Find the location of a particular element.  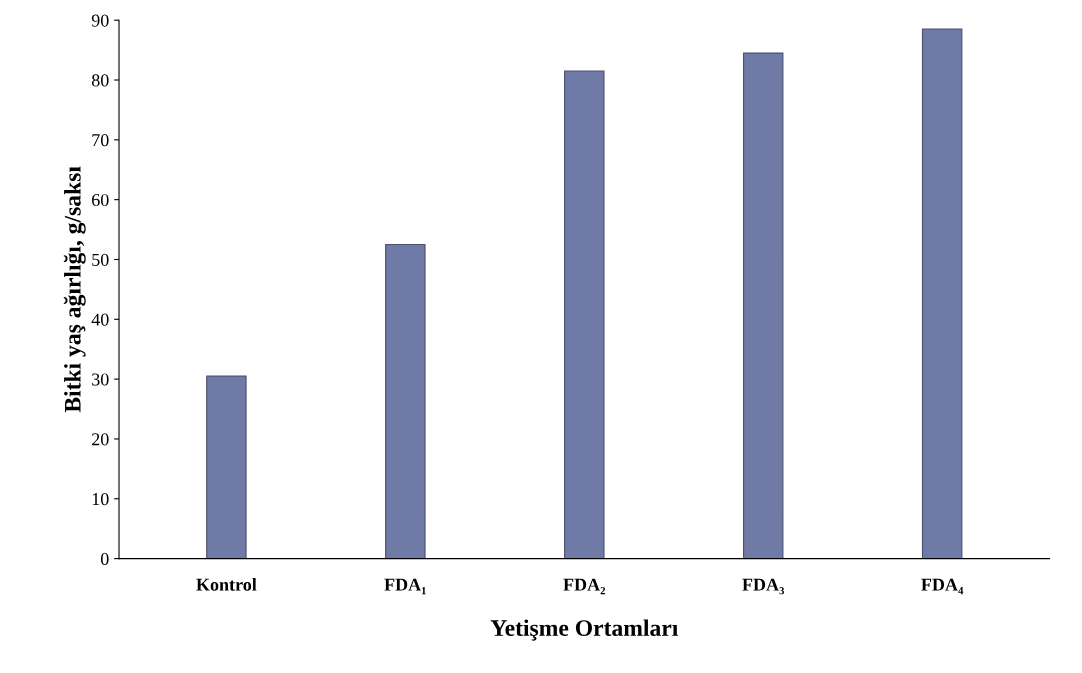

y-tick-label: 10 is located at coordinates (100, 499).